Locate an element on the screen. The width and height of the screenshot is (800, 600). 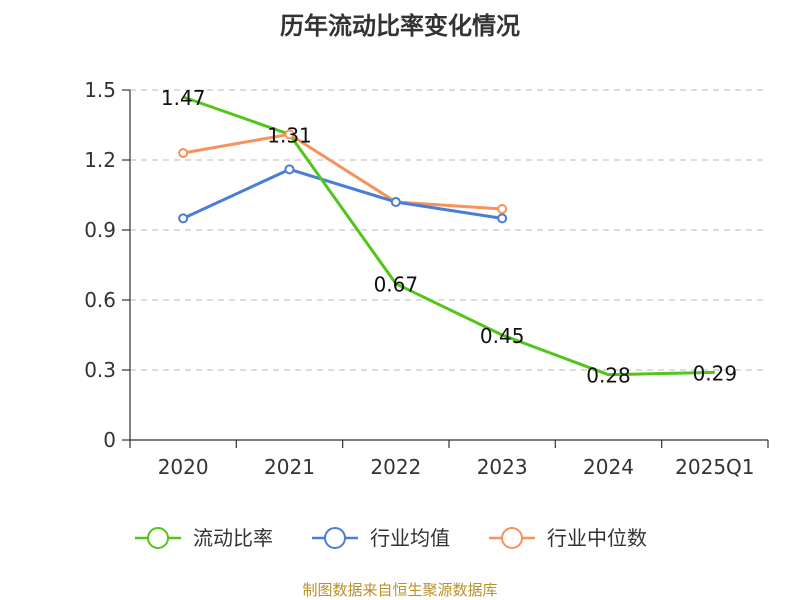
legend: 流动比率 行业均值 行业中位数 is located at coordinates (391, 538).